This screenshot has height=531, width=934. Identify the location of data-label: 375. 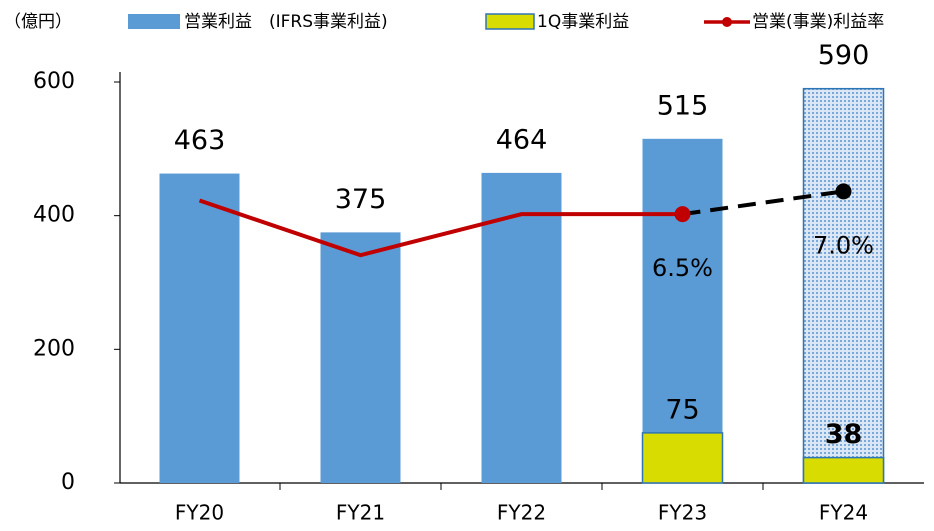
(361, 199).